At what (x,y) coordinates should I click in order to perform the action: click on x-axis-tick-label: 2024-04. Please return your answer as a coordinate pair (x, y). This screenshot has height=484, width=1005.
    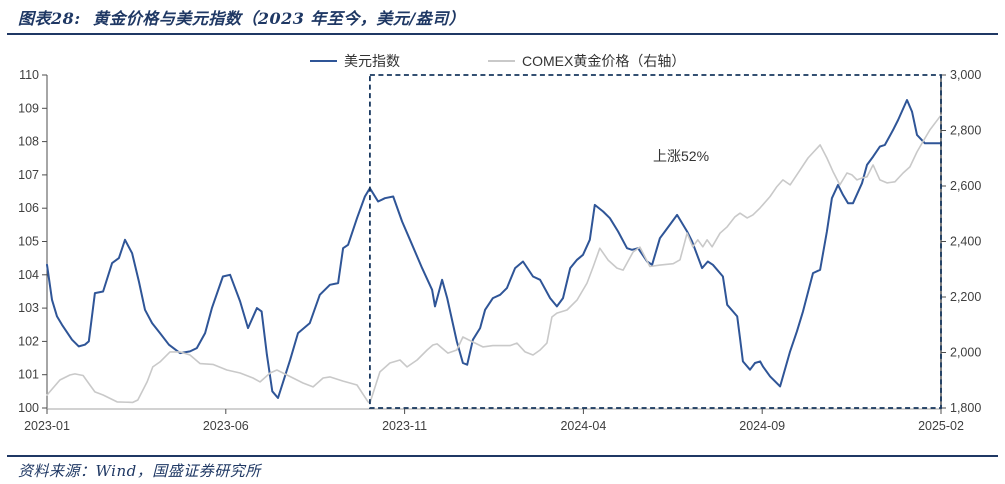
    Looking at the image, I should click on (583, 426).